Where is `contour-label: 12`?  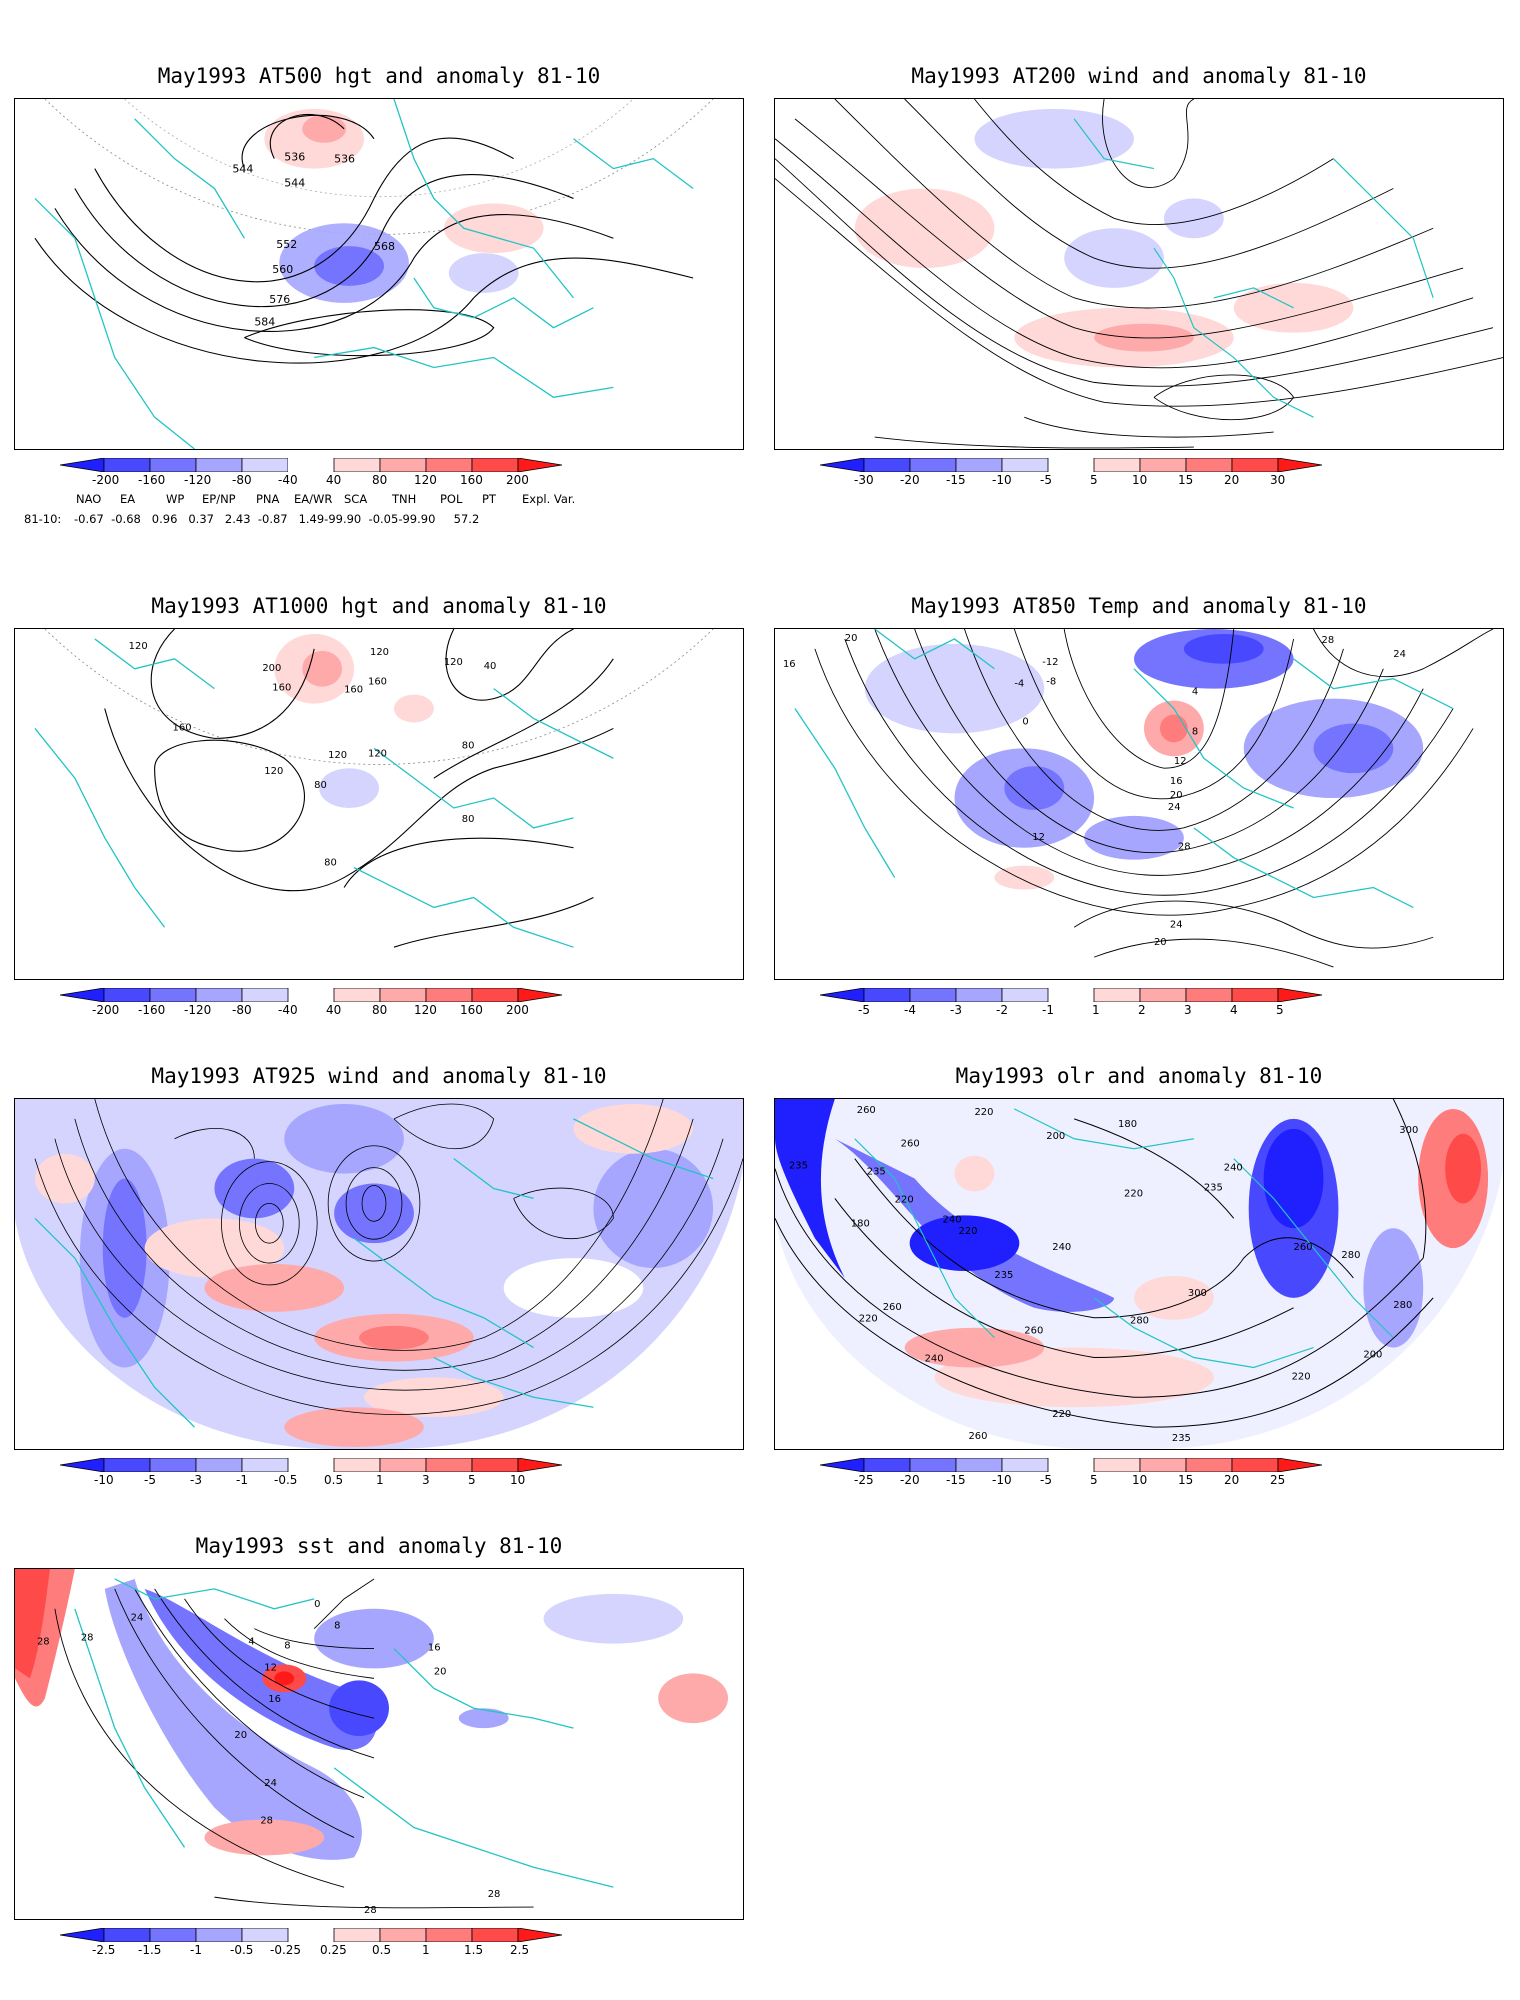
contour-label: 12 is located at coordinates (1038, 837).